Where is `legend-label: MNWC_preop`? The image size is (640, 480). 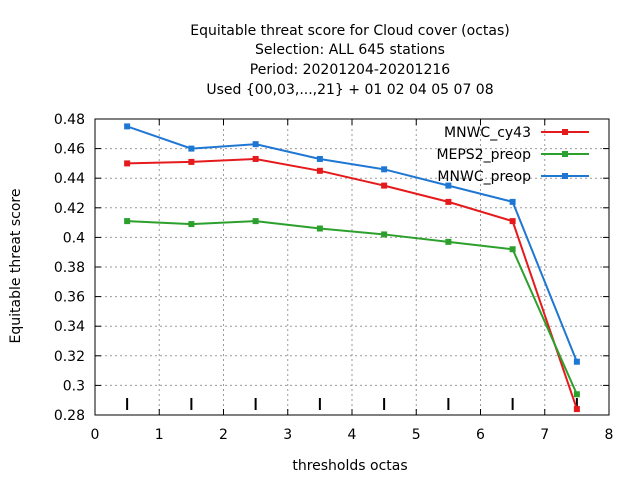
legend-label: MNWC_preop is located at coordinates (484, 177).